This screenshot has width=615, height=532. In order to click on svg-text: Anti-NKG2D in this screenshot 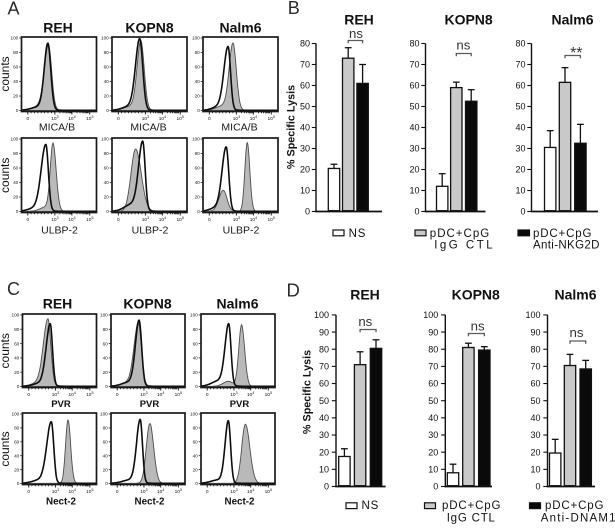, I will do `click(566, 245)`.